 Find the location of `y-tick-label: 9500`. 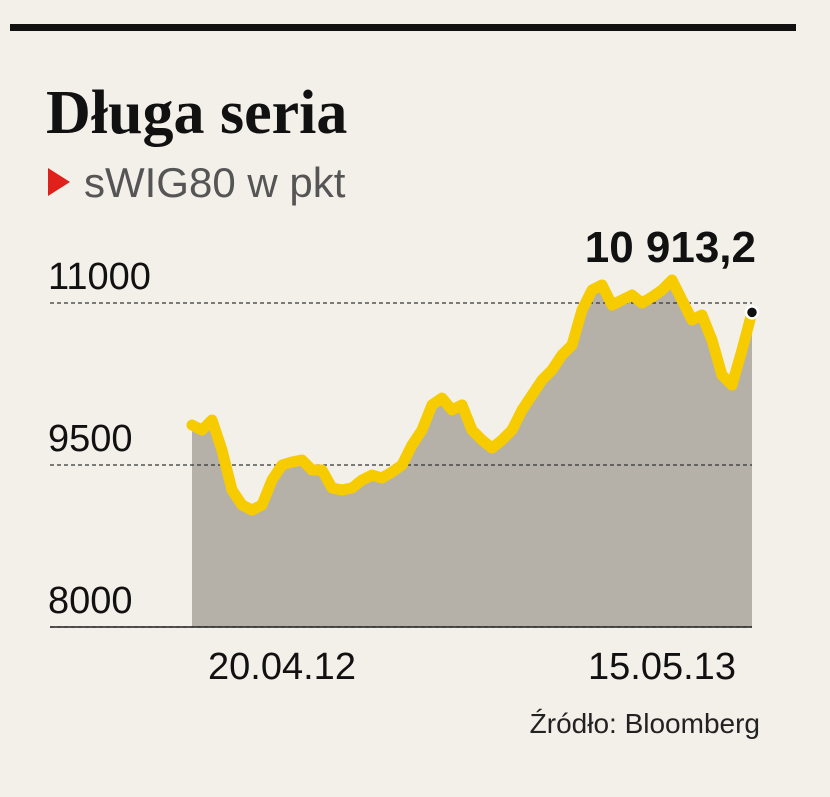

y-tick-label: 9500 is located at coordinates (90, 439).